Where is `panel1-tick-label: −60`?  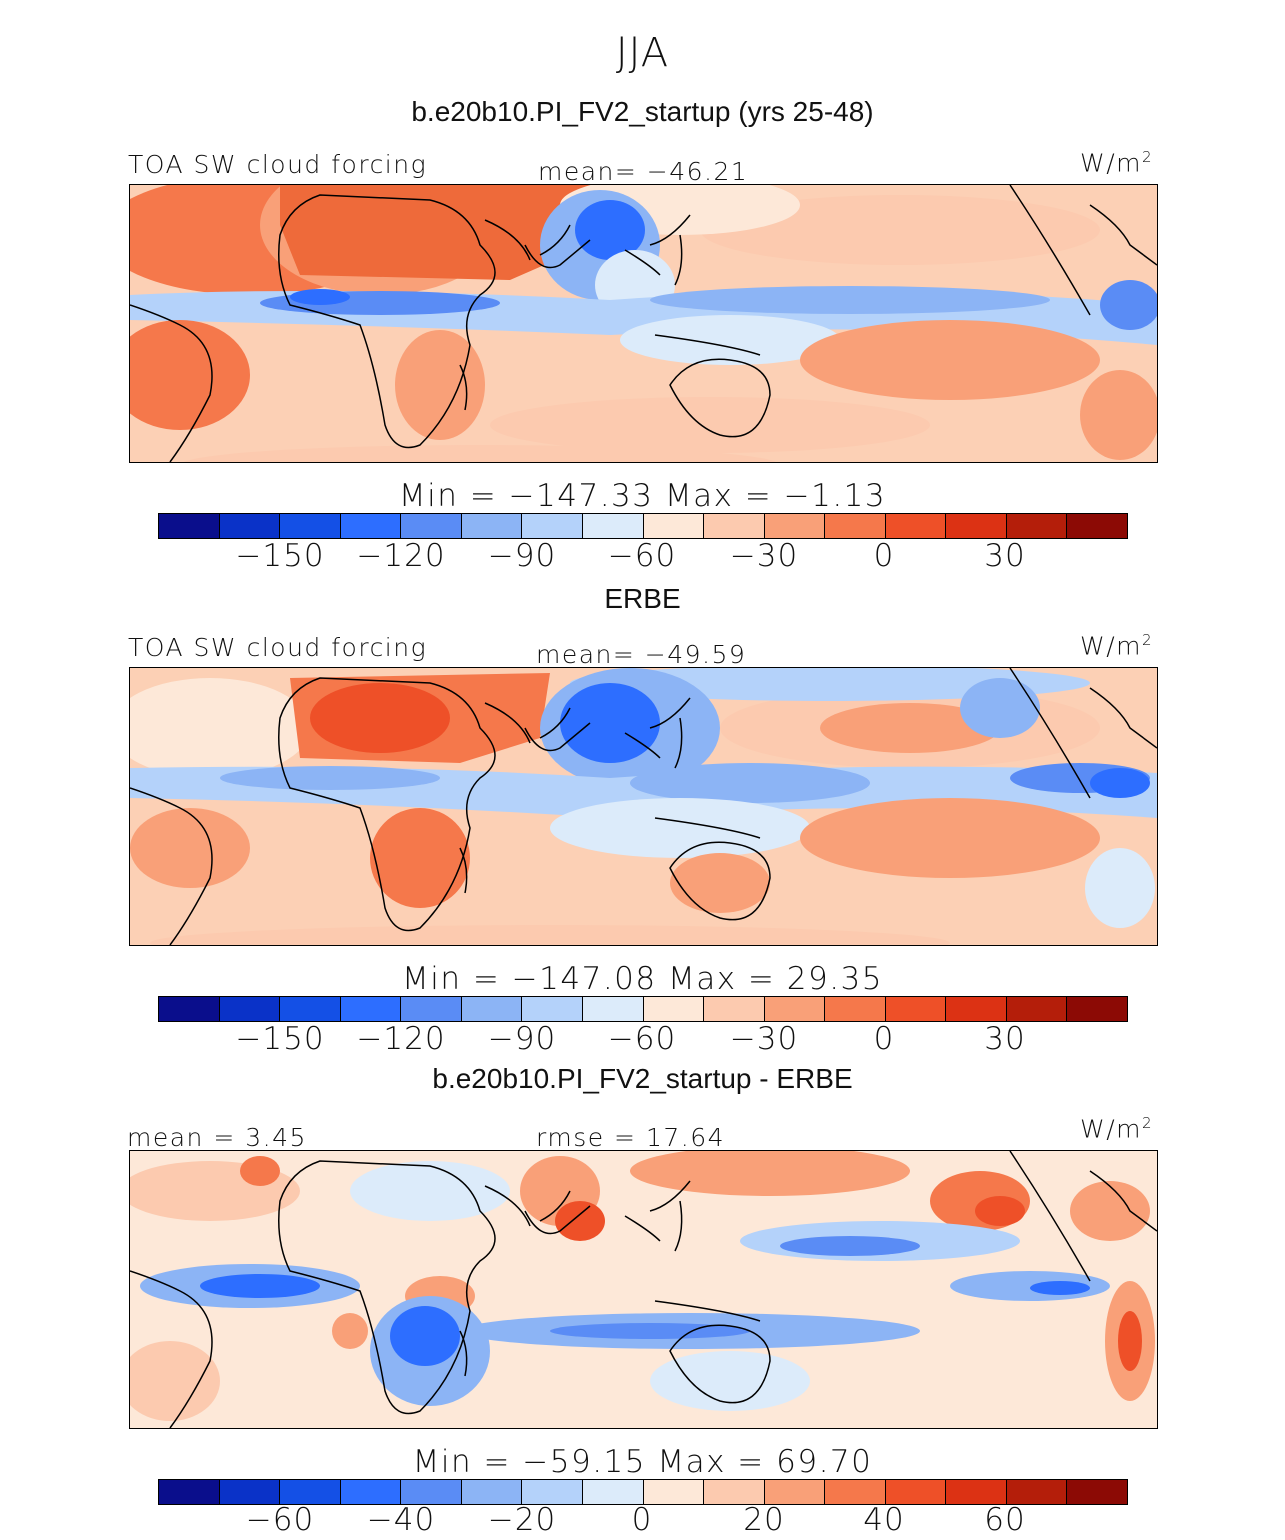 panel1-tick-label: −60 is located at coordinates (642, 556).